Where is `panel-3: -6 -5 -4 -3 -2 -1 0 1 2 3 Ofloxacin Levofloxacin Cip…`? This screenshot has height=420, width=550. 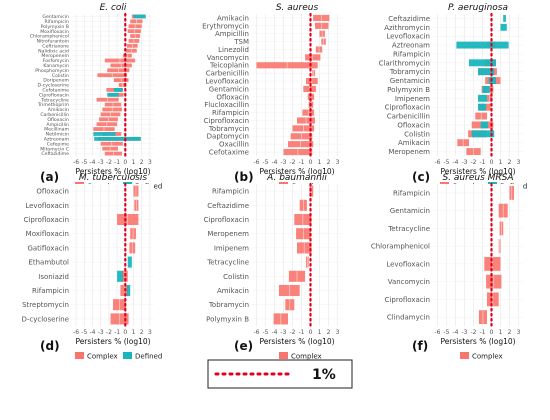
panel-3: -6 -5 -4 -3 -2 -1 0 1 2 3 Ofloxacin Levofloxacin Cip… is located at coordinates (91, 267).